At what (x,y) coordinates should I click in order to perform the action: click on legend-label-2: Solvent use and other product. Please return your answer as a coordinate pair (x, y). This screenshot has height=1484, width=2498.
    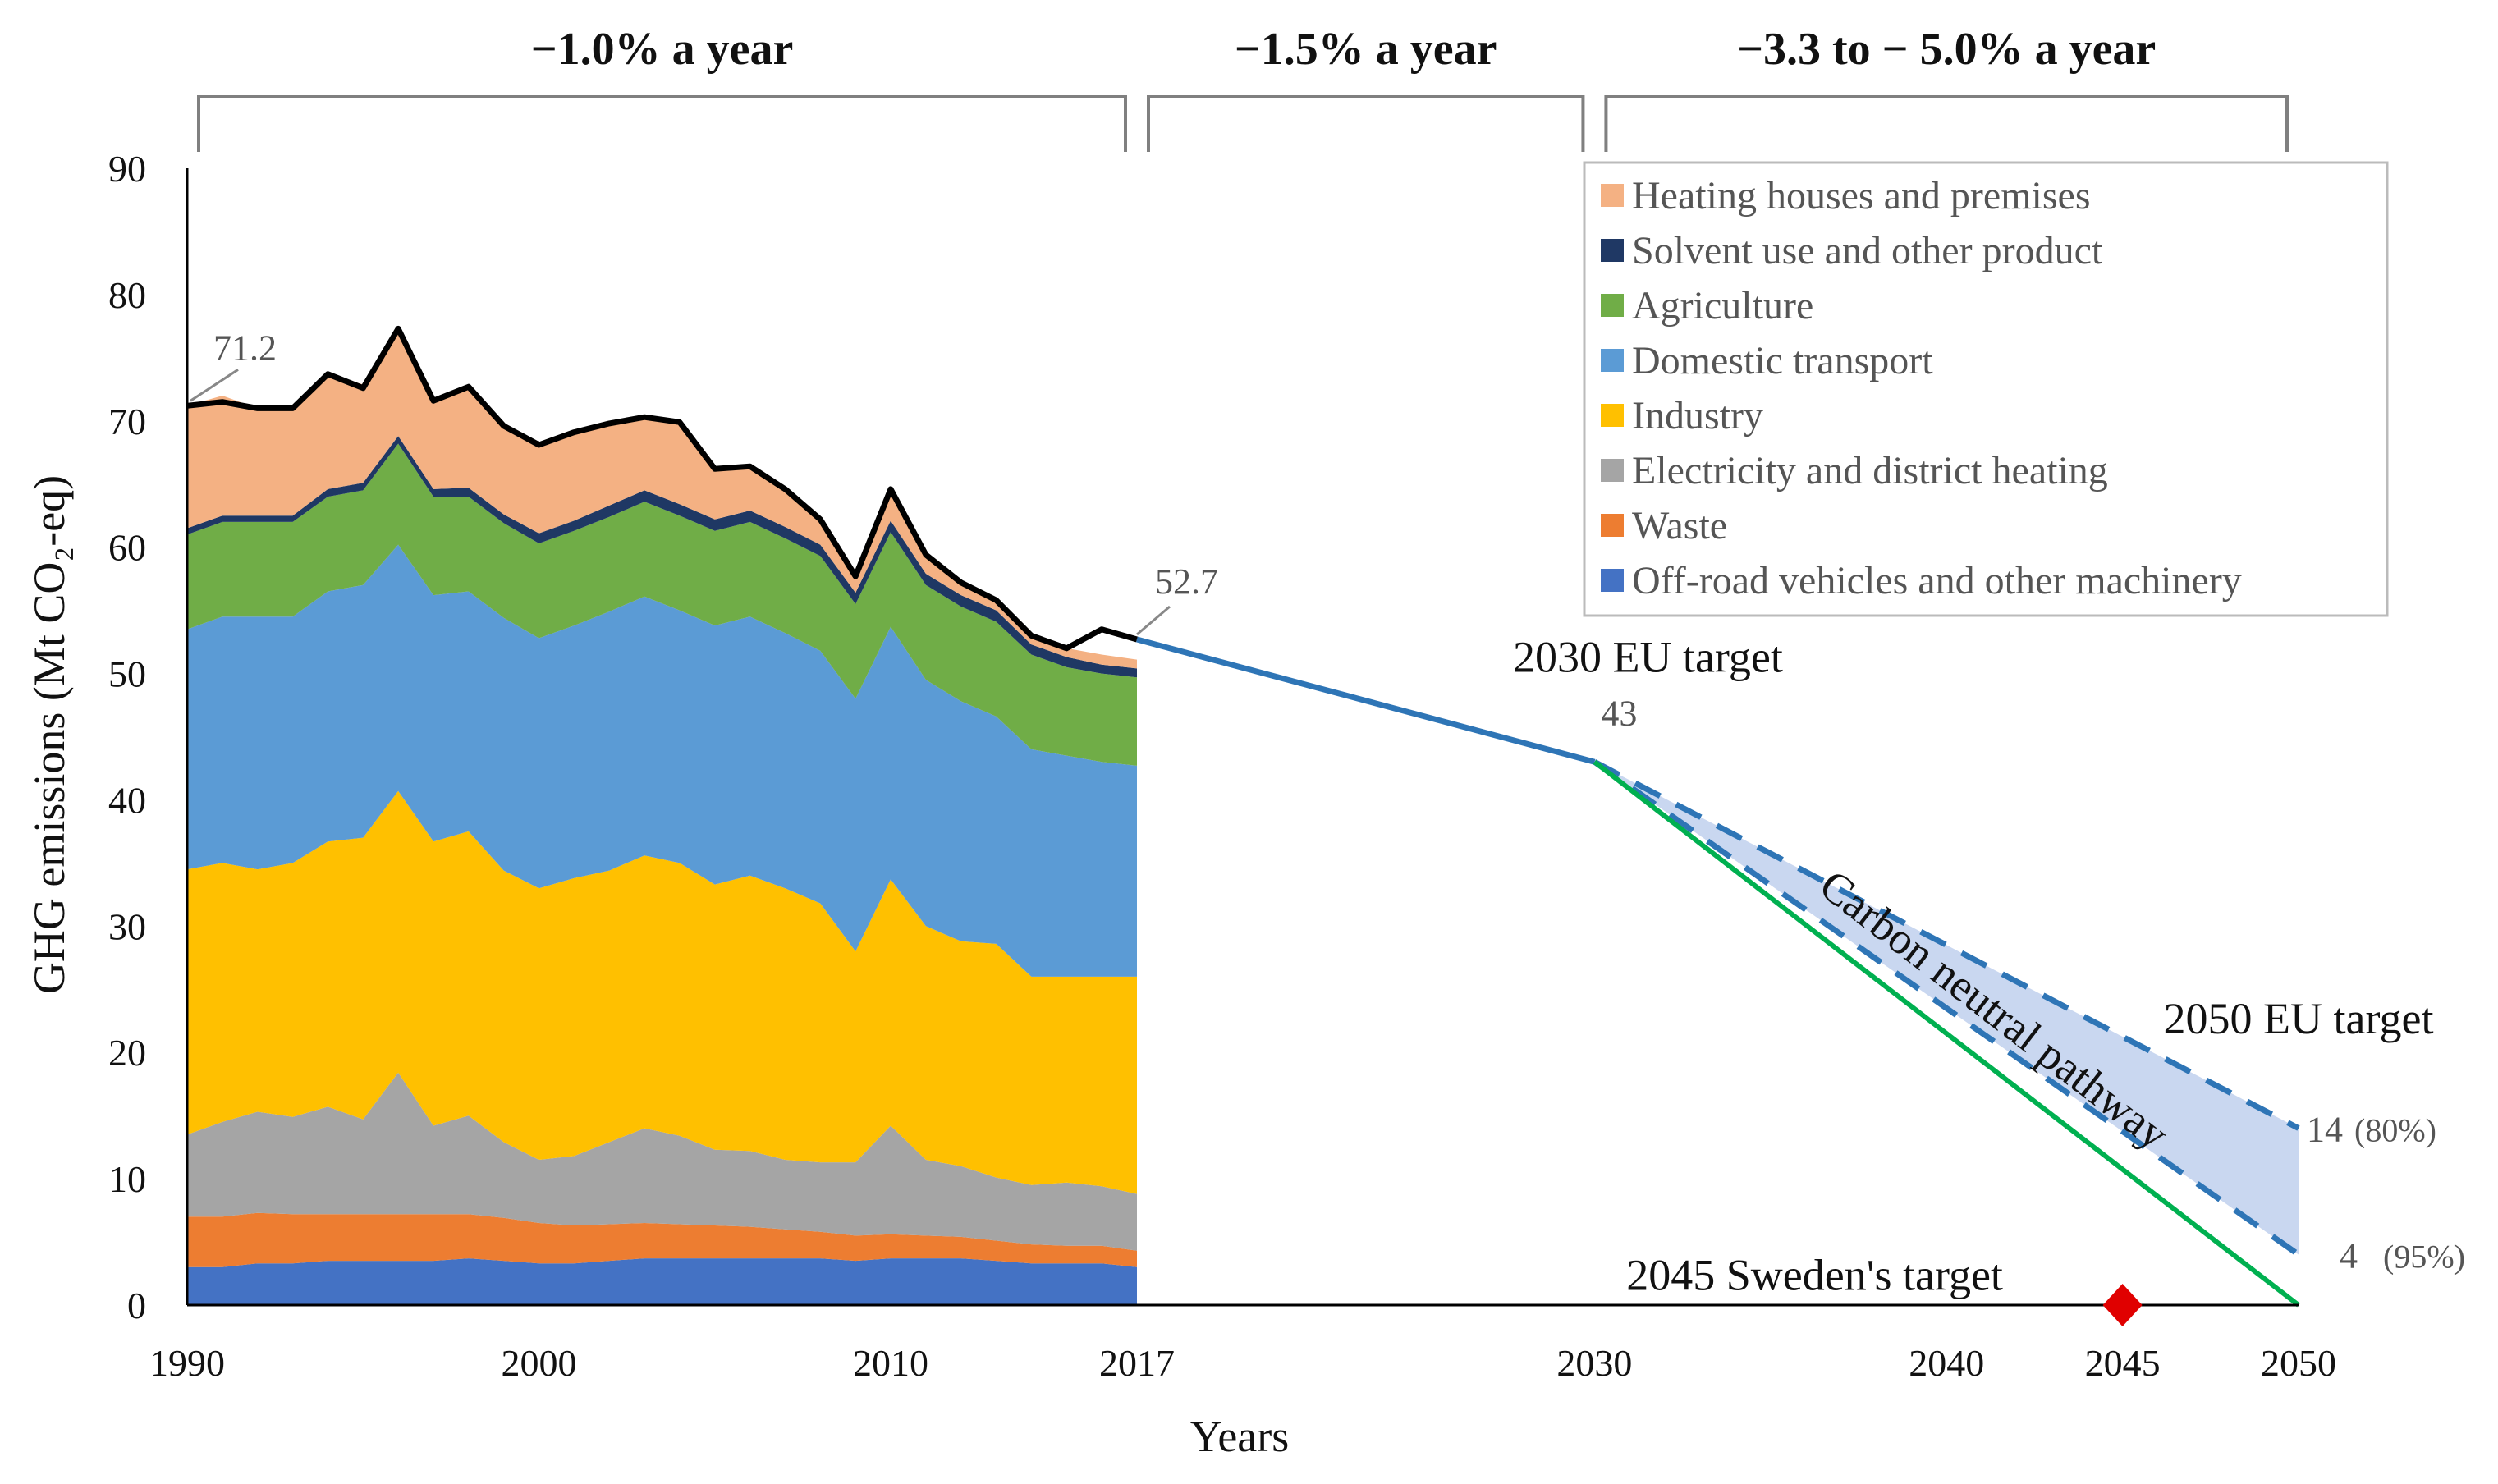
    Looking at the image, I should click on (1867, 251).